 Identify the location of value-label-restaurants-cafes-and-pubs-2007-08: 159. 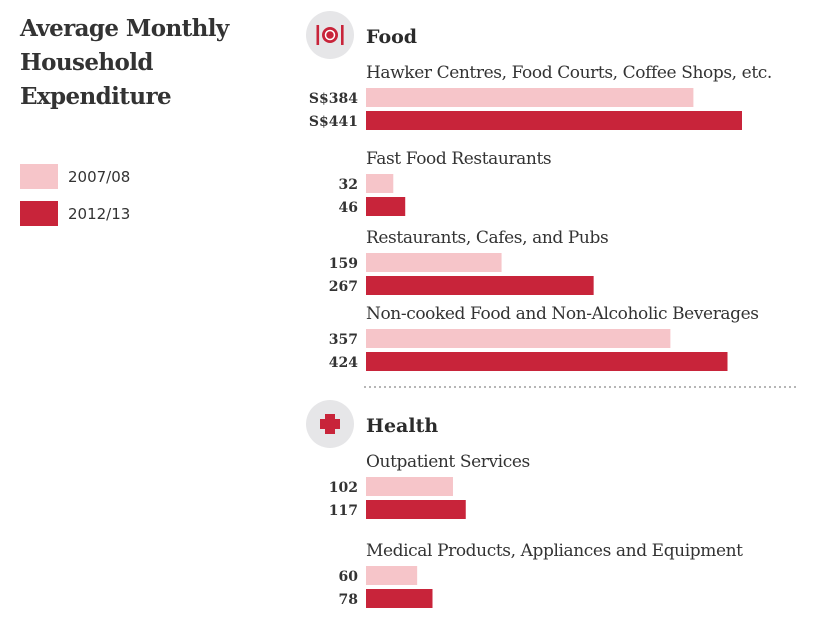
(343, 264).